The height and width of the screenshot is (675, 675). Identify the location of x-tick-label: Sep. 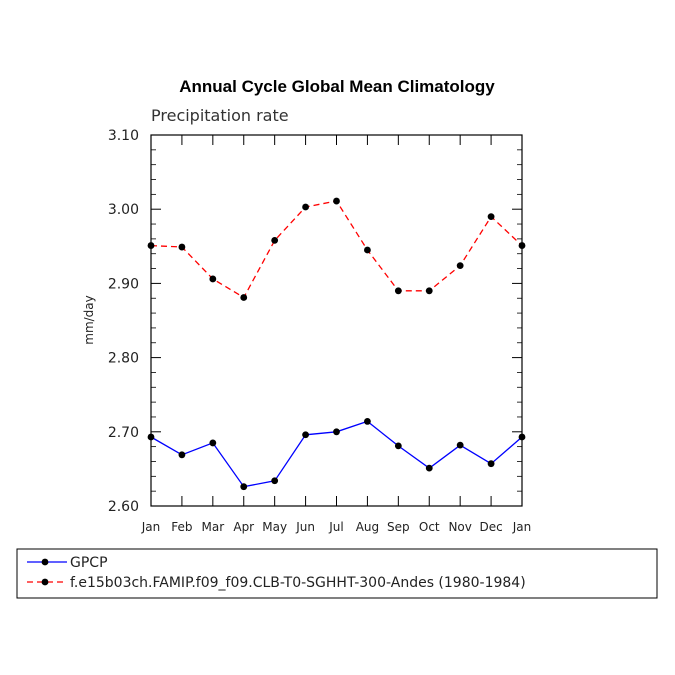
(398, 527).